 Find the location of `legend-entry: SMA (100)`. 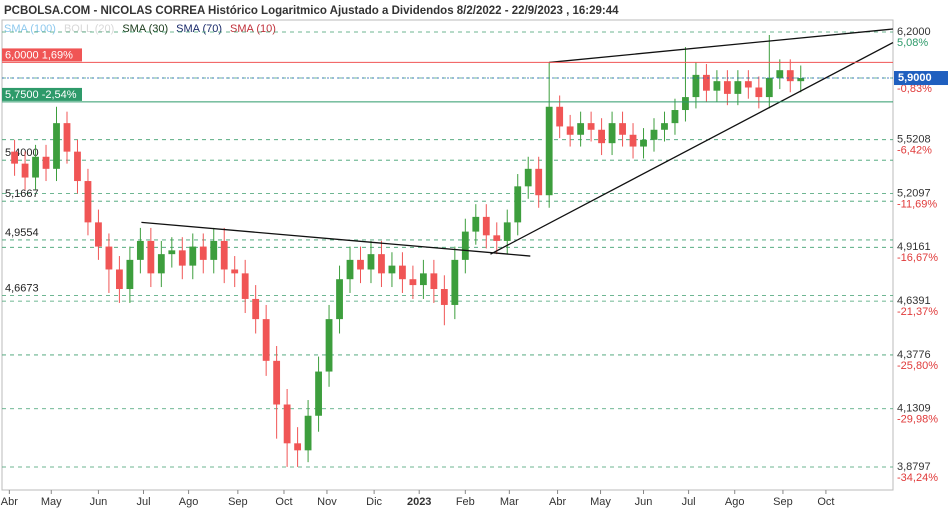

legend-entry: SMA (100) is located at coordinates (30, 29).